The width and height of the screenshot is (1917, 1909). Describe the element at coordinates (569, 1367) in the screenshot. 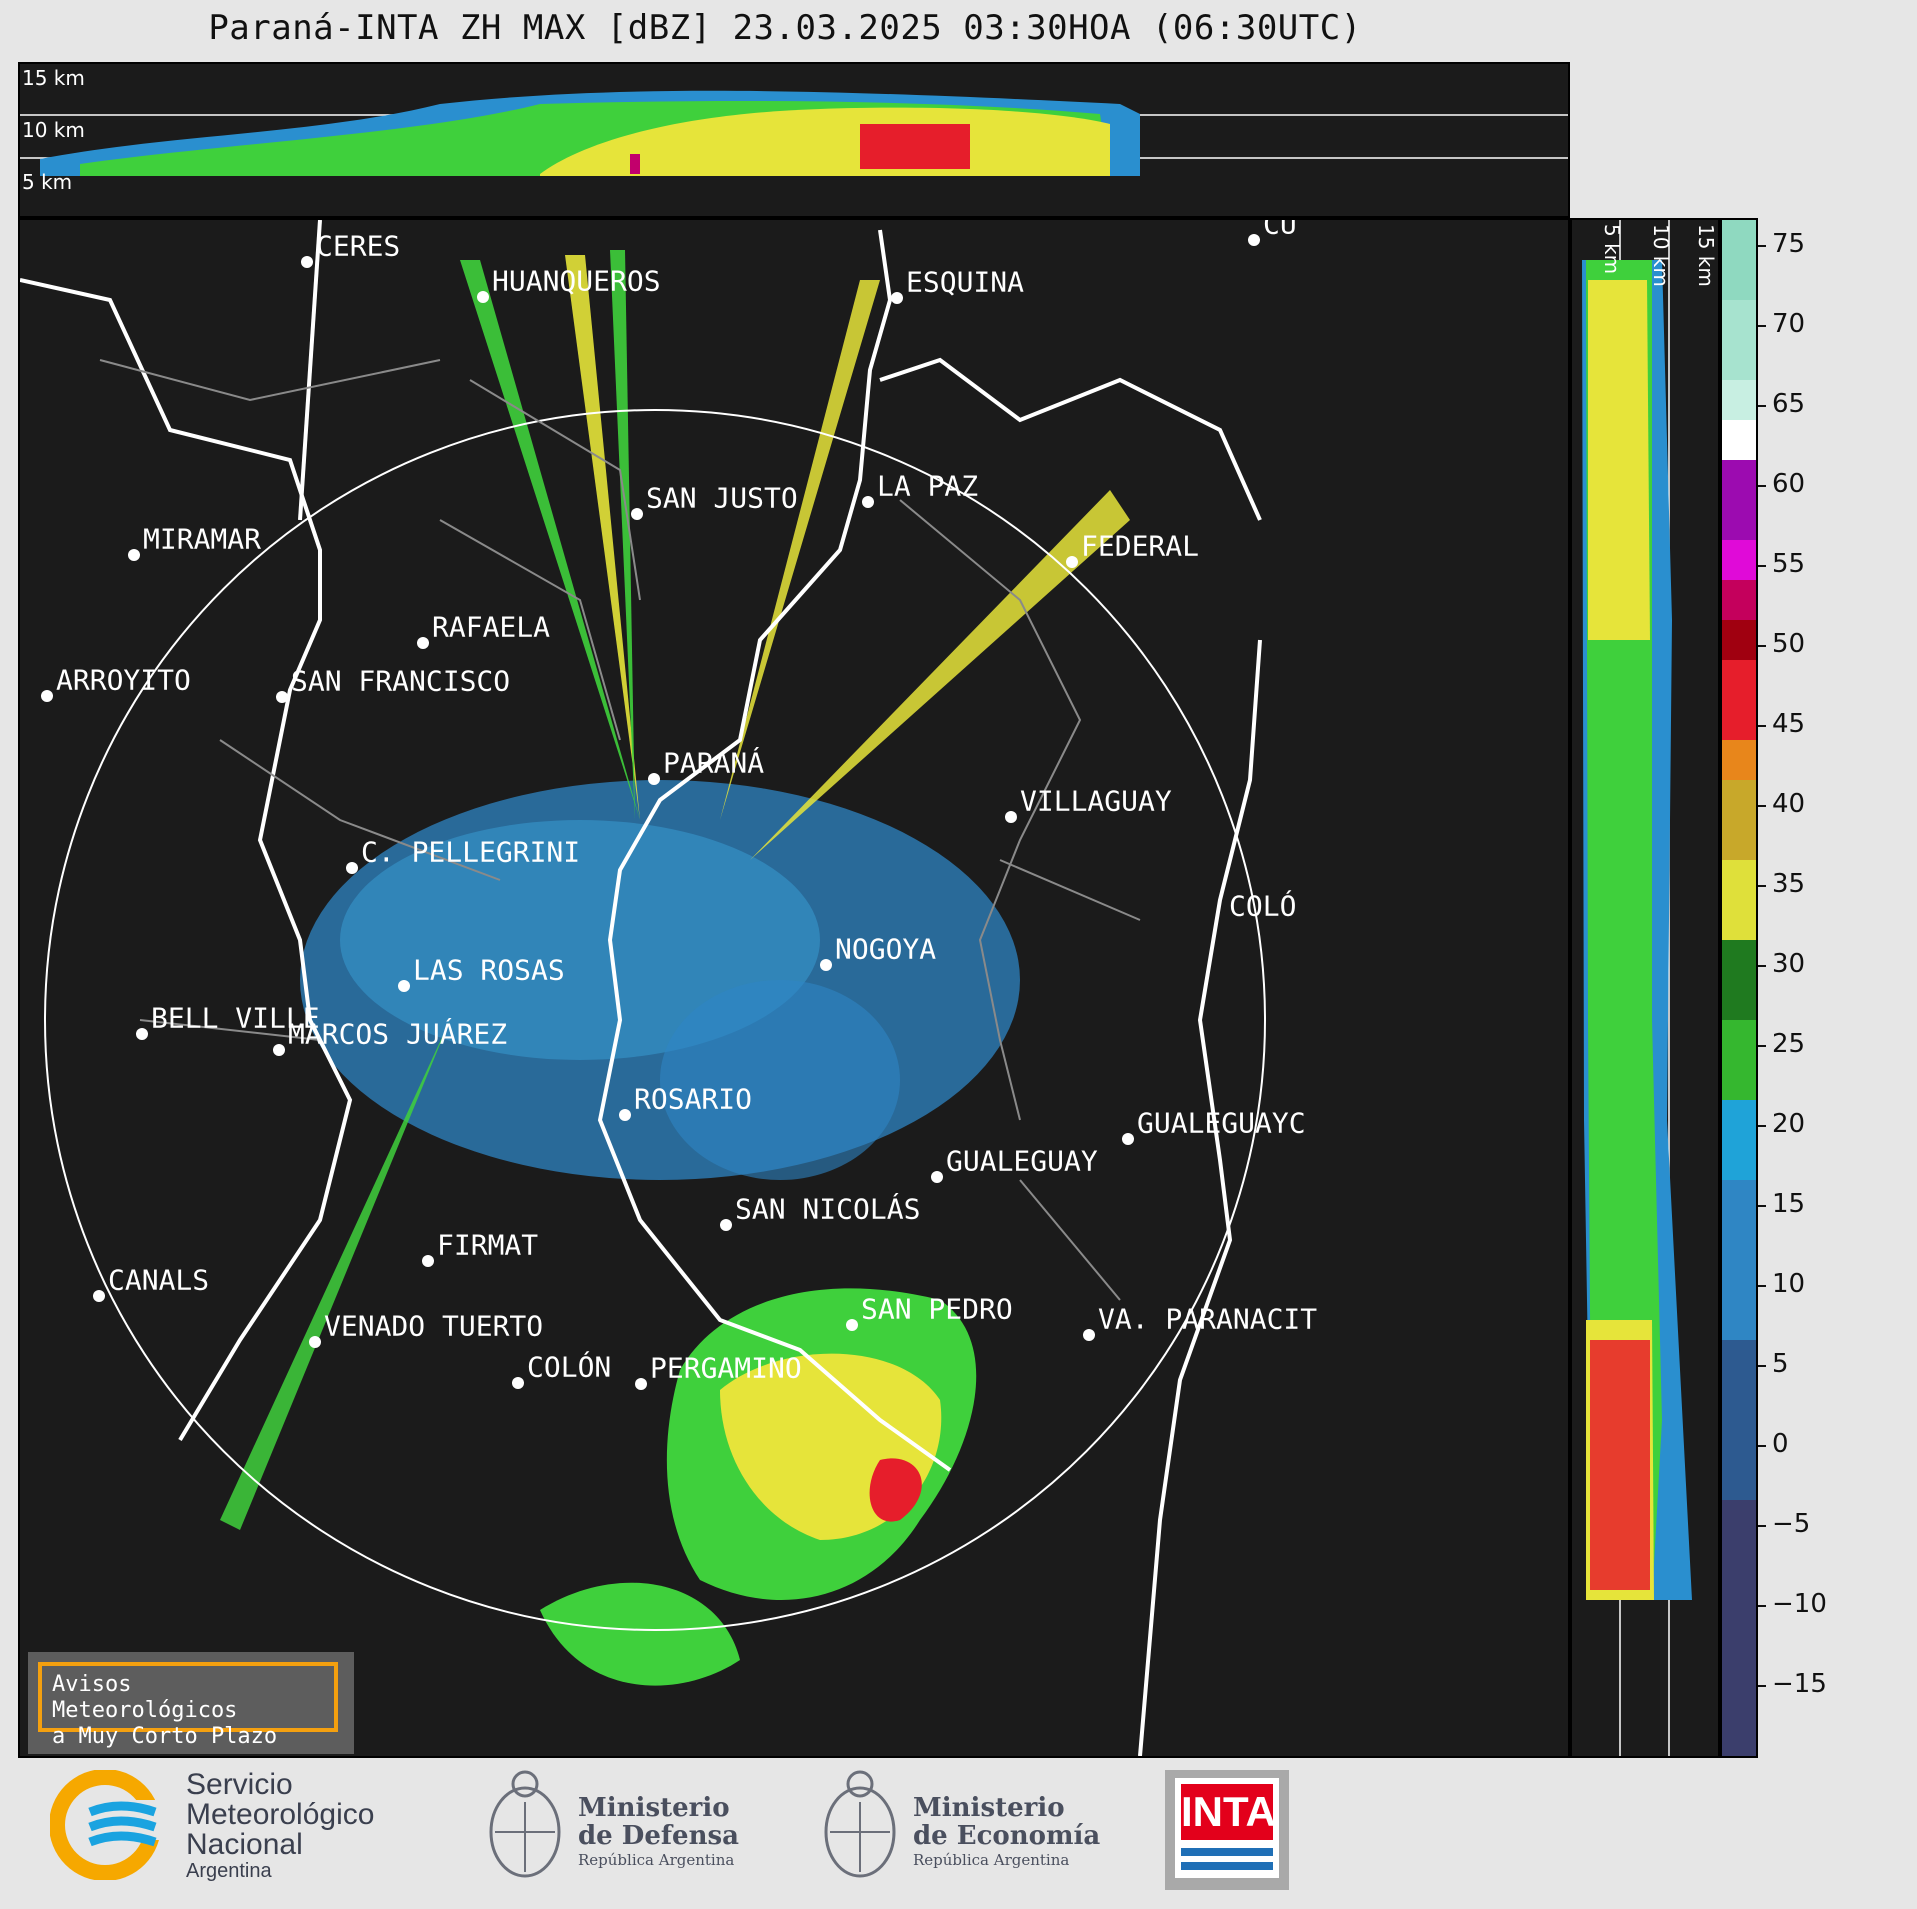

I see `city-label-colon: COLÓN` at that location.